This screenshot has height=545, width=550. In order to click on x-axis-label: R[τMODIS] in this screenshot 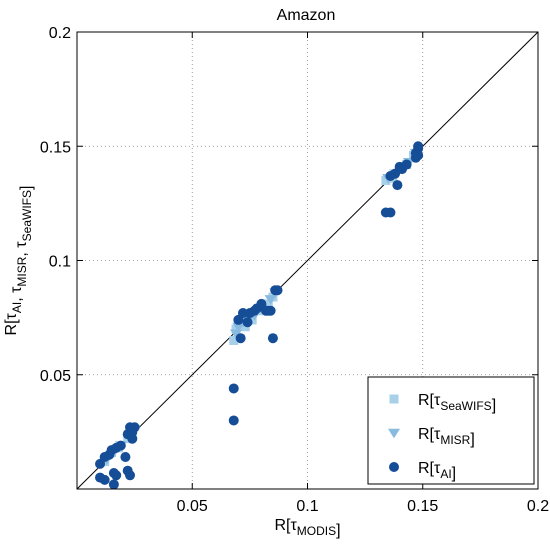, I will do `click(307, 528)`.